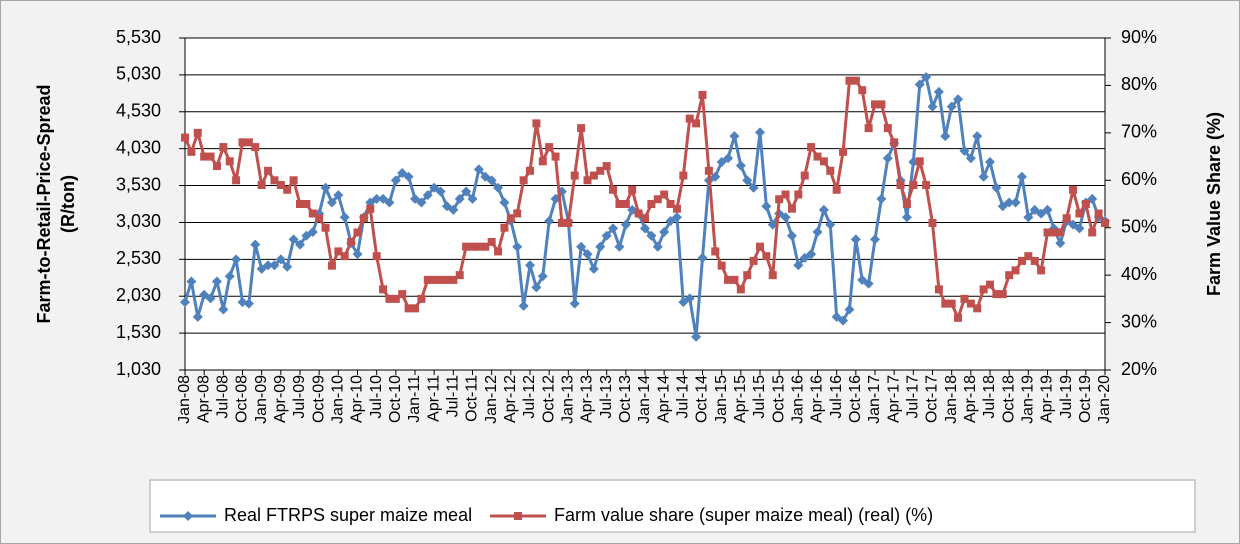 This screenshot has height=544, width=1240. What do you see at coordinates (184, 399) in the screenshot?
I see `x-tick-label: Jan-08` at bounding box center [184, 399].